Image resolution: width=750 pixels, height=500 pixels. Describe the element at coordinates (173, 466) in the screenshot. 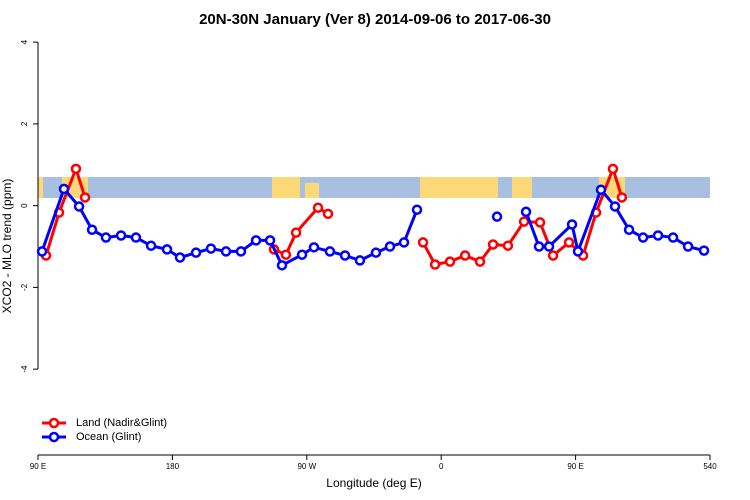

I see `x-tick-label: 180` at that location.